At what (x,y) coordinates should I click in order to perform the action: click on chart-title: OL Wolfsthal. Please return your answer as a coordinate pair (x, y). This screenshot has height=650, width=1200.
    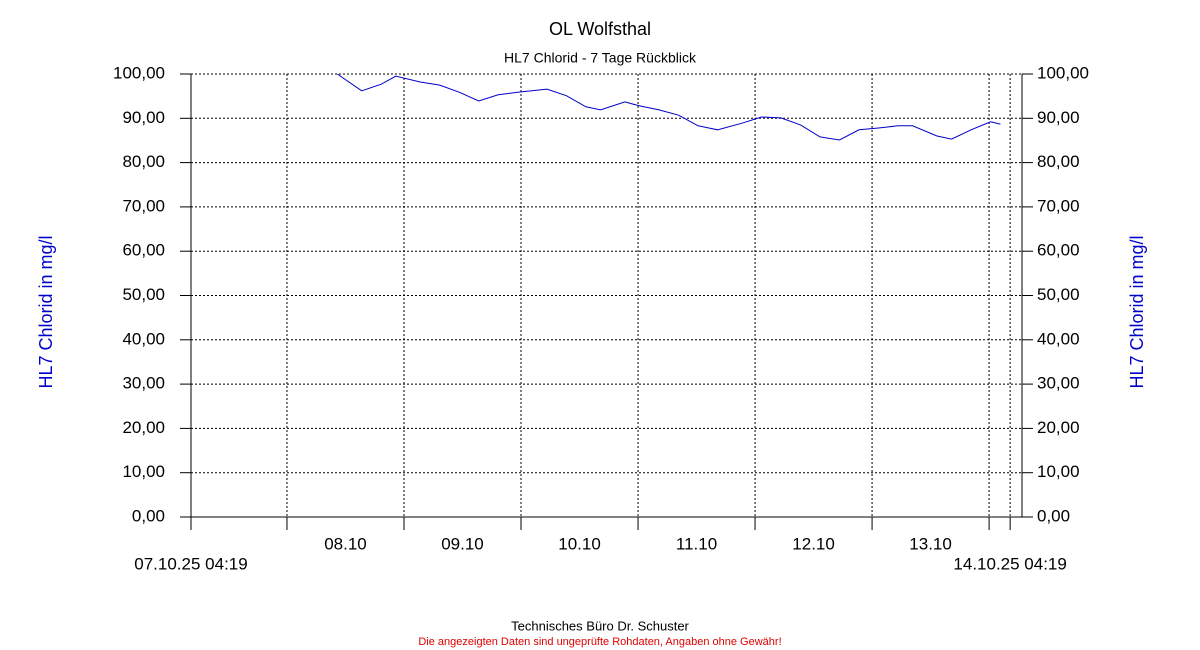
    Looking at the image, I should click on (600, 29).